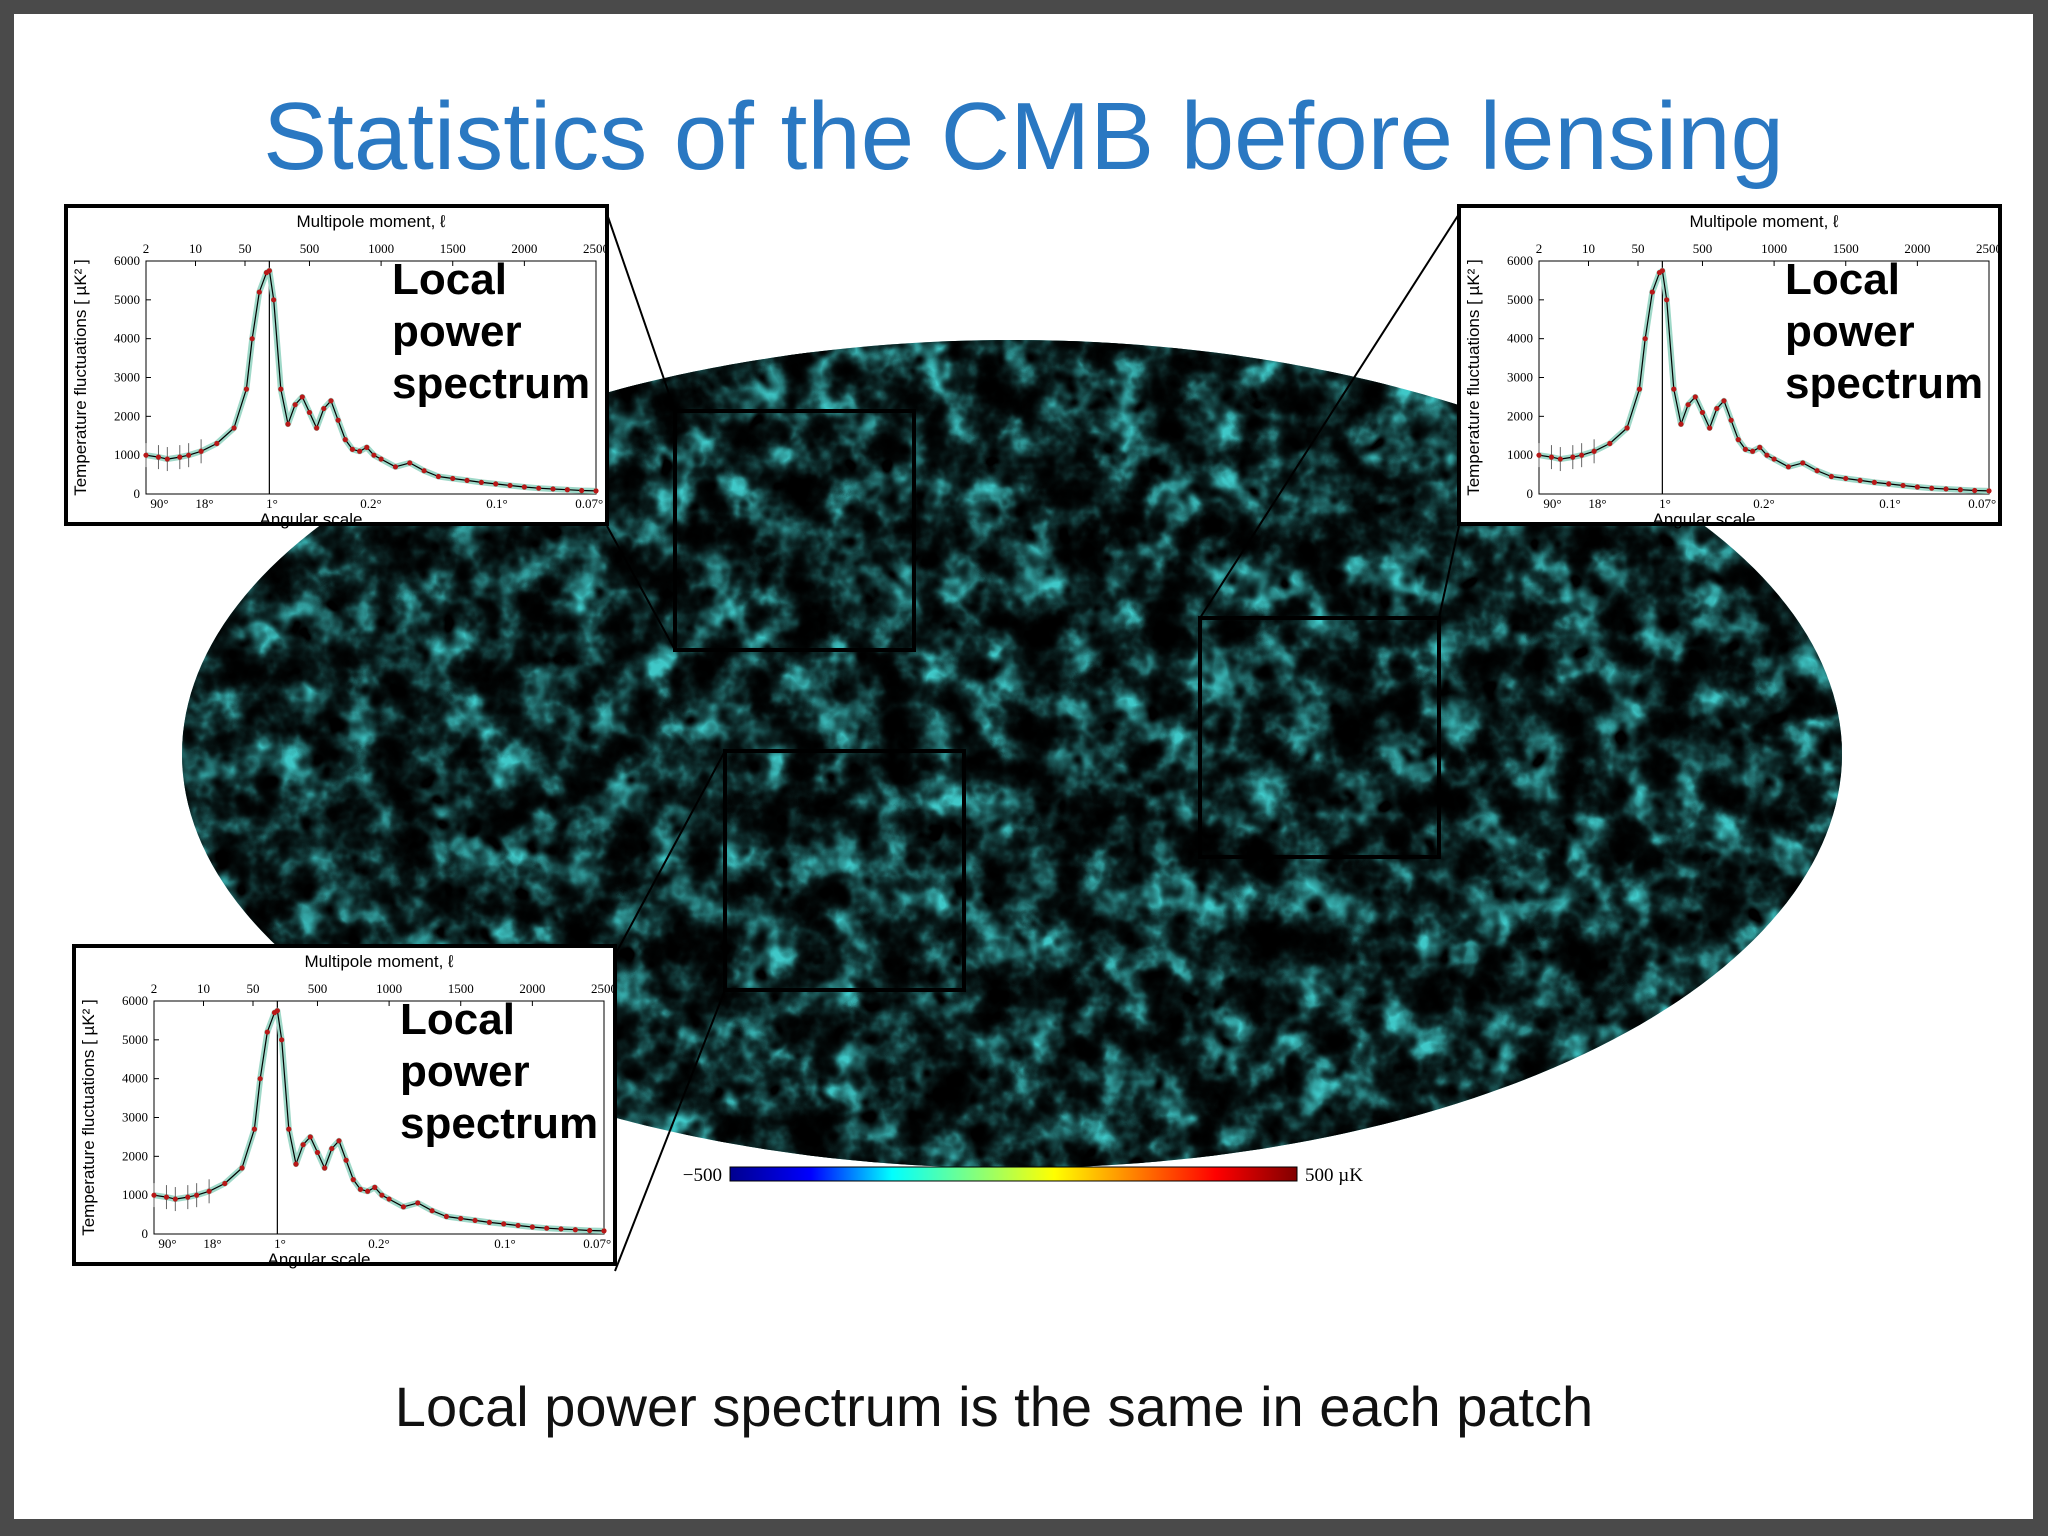  I want to click on inset-label-line: spectrum, so click(491, 383).